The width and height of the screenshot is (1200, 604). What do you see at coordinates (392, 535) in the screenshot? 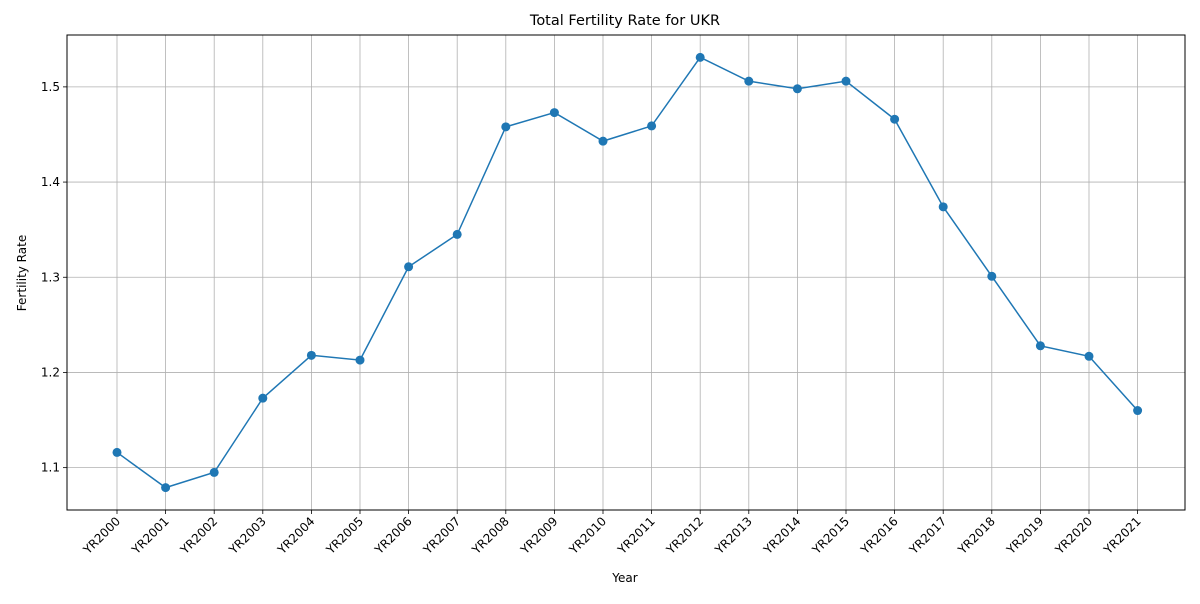
I see `x-tick-label: YR2006` at bounding box center [392, 535].